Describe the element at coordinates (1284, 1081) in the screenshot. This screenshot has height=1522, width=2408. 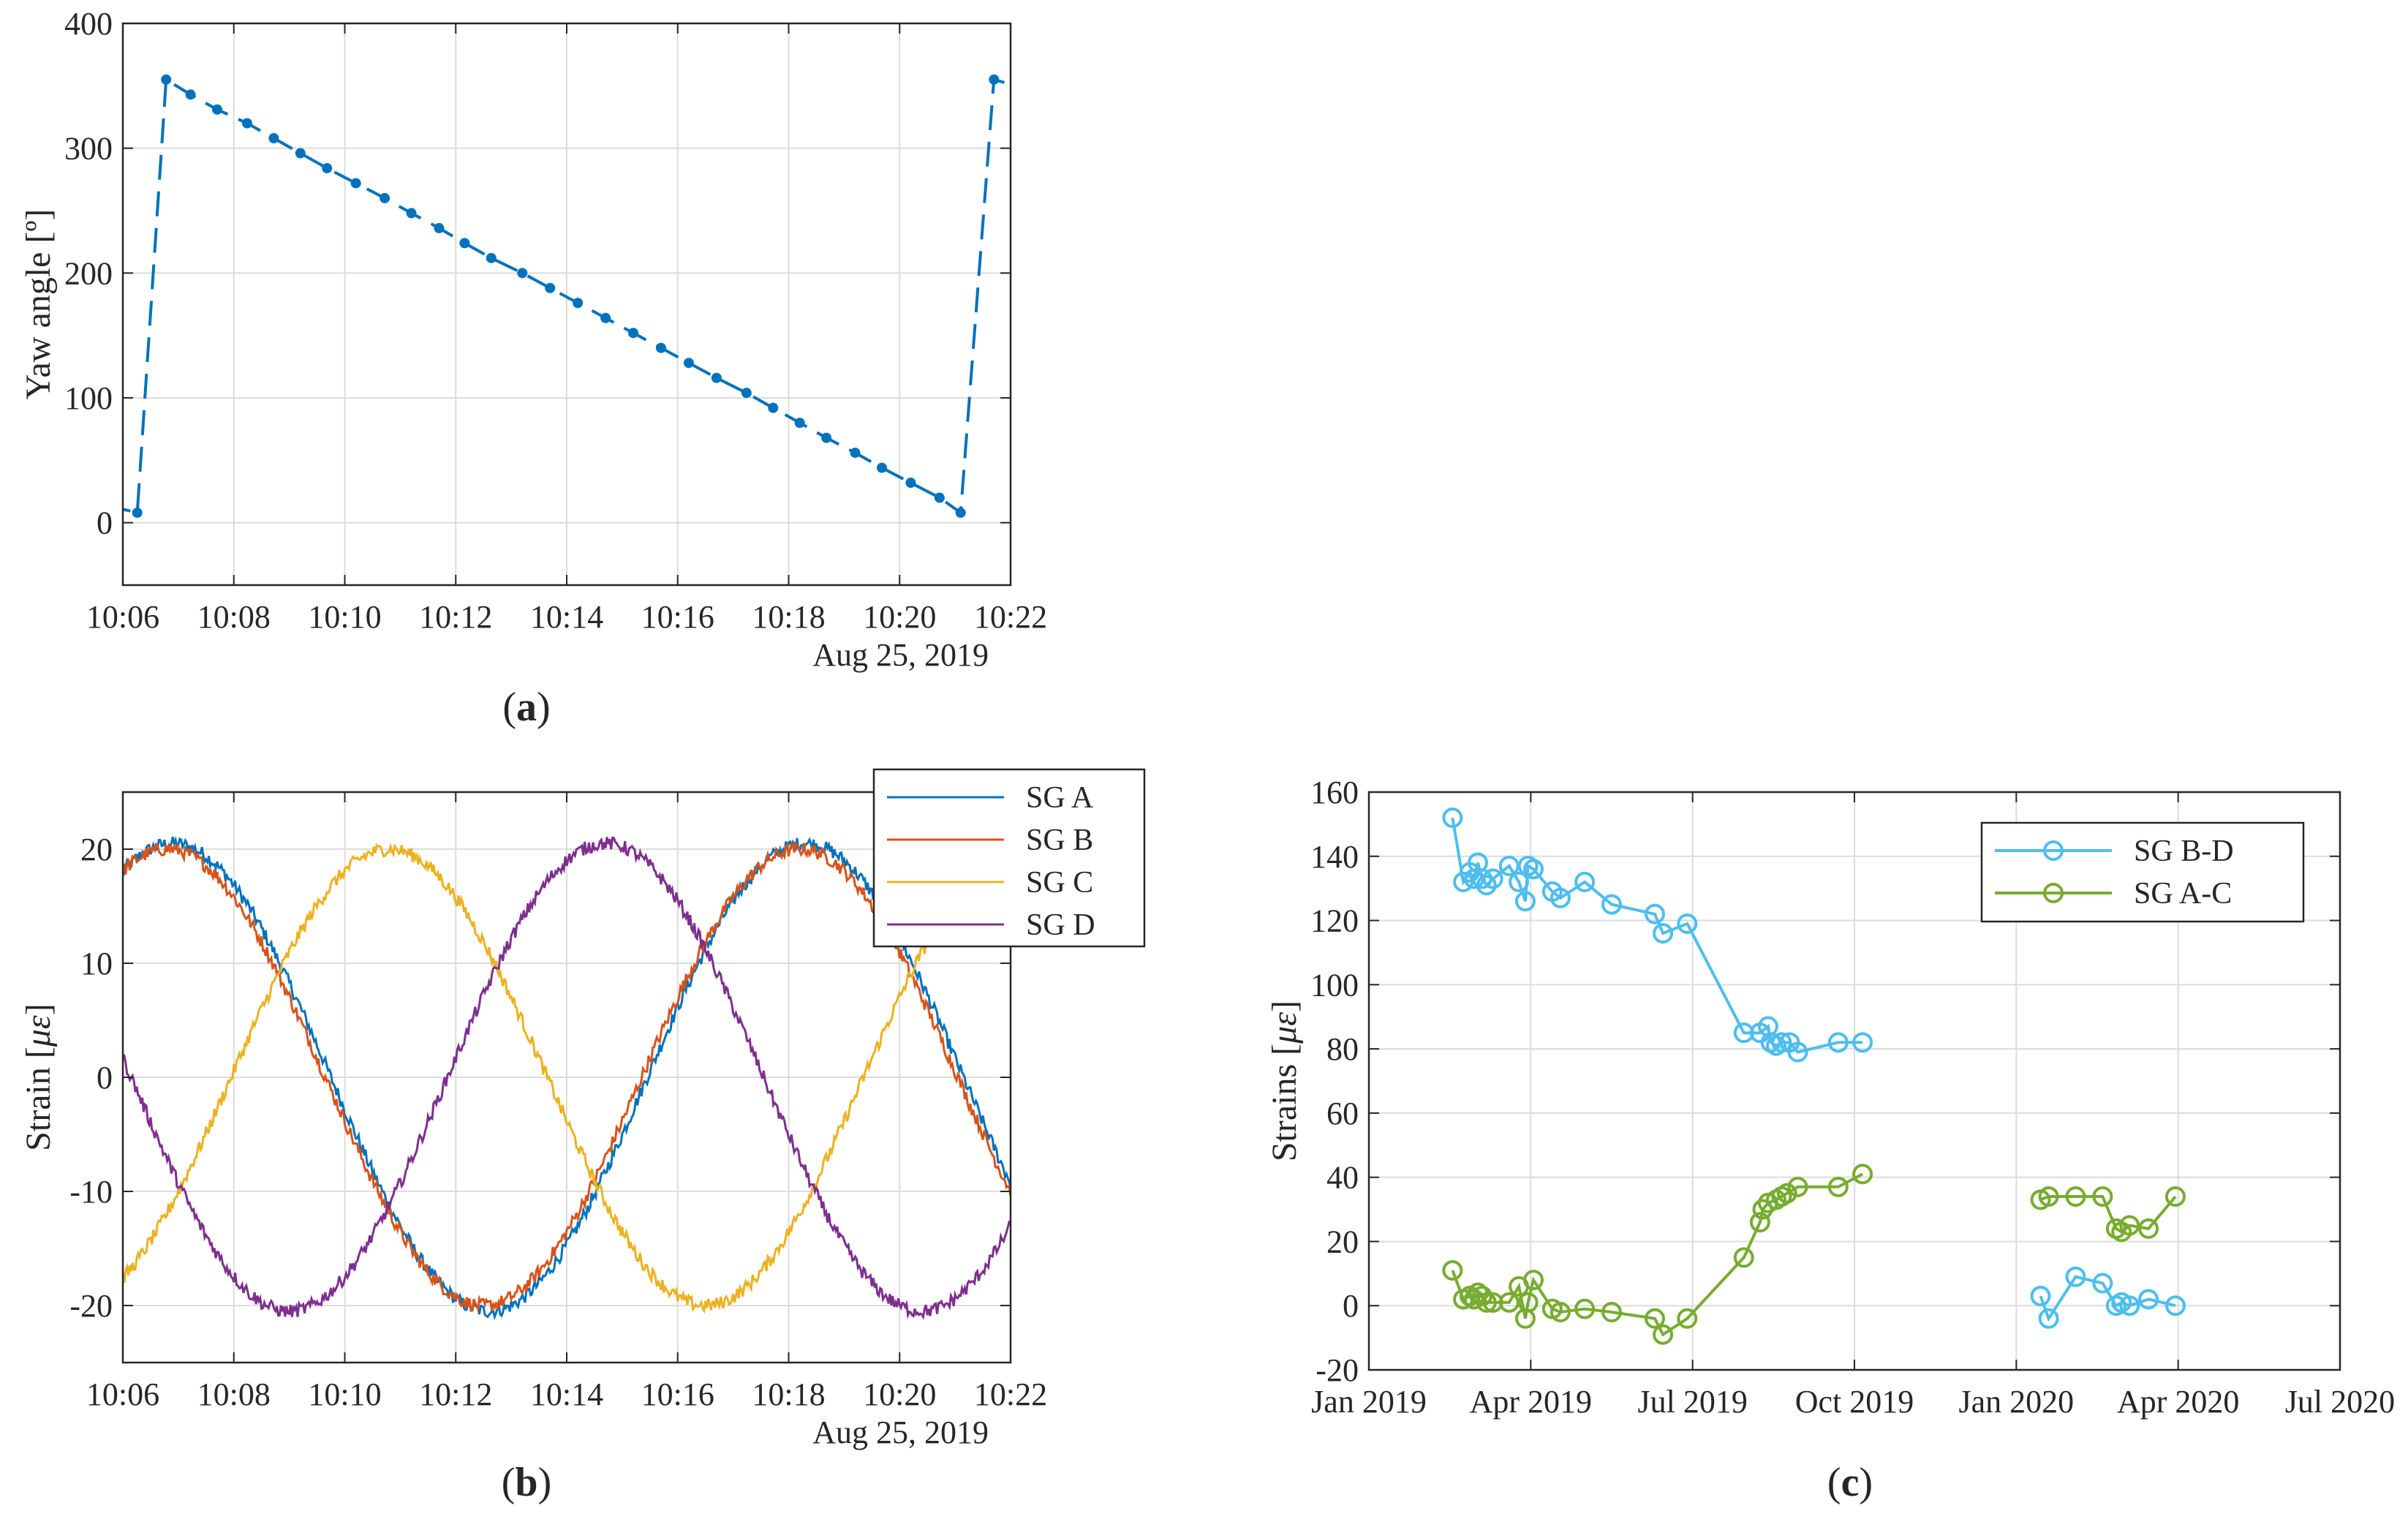
I see `y-axis-label: Strains [με]` at that location.